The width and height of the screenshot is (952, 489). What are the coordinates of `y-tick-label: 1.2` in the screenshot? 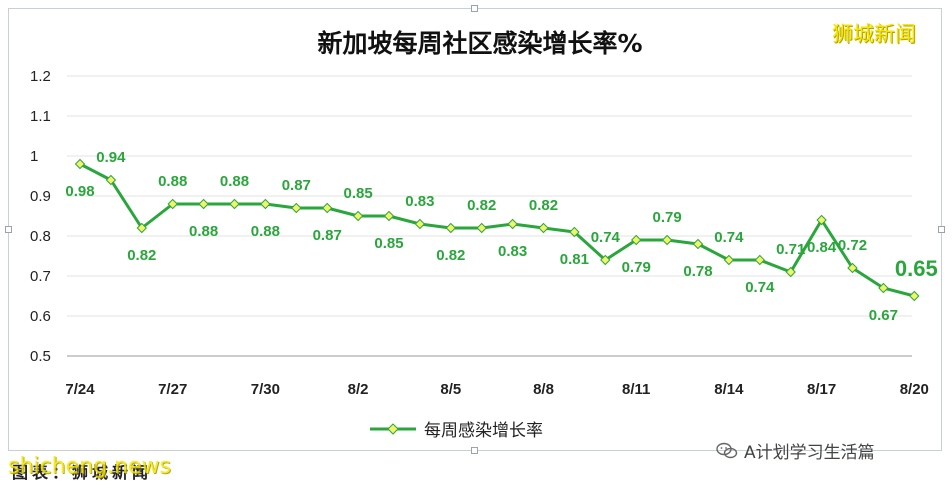 It's located at (40, 76).